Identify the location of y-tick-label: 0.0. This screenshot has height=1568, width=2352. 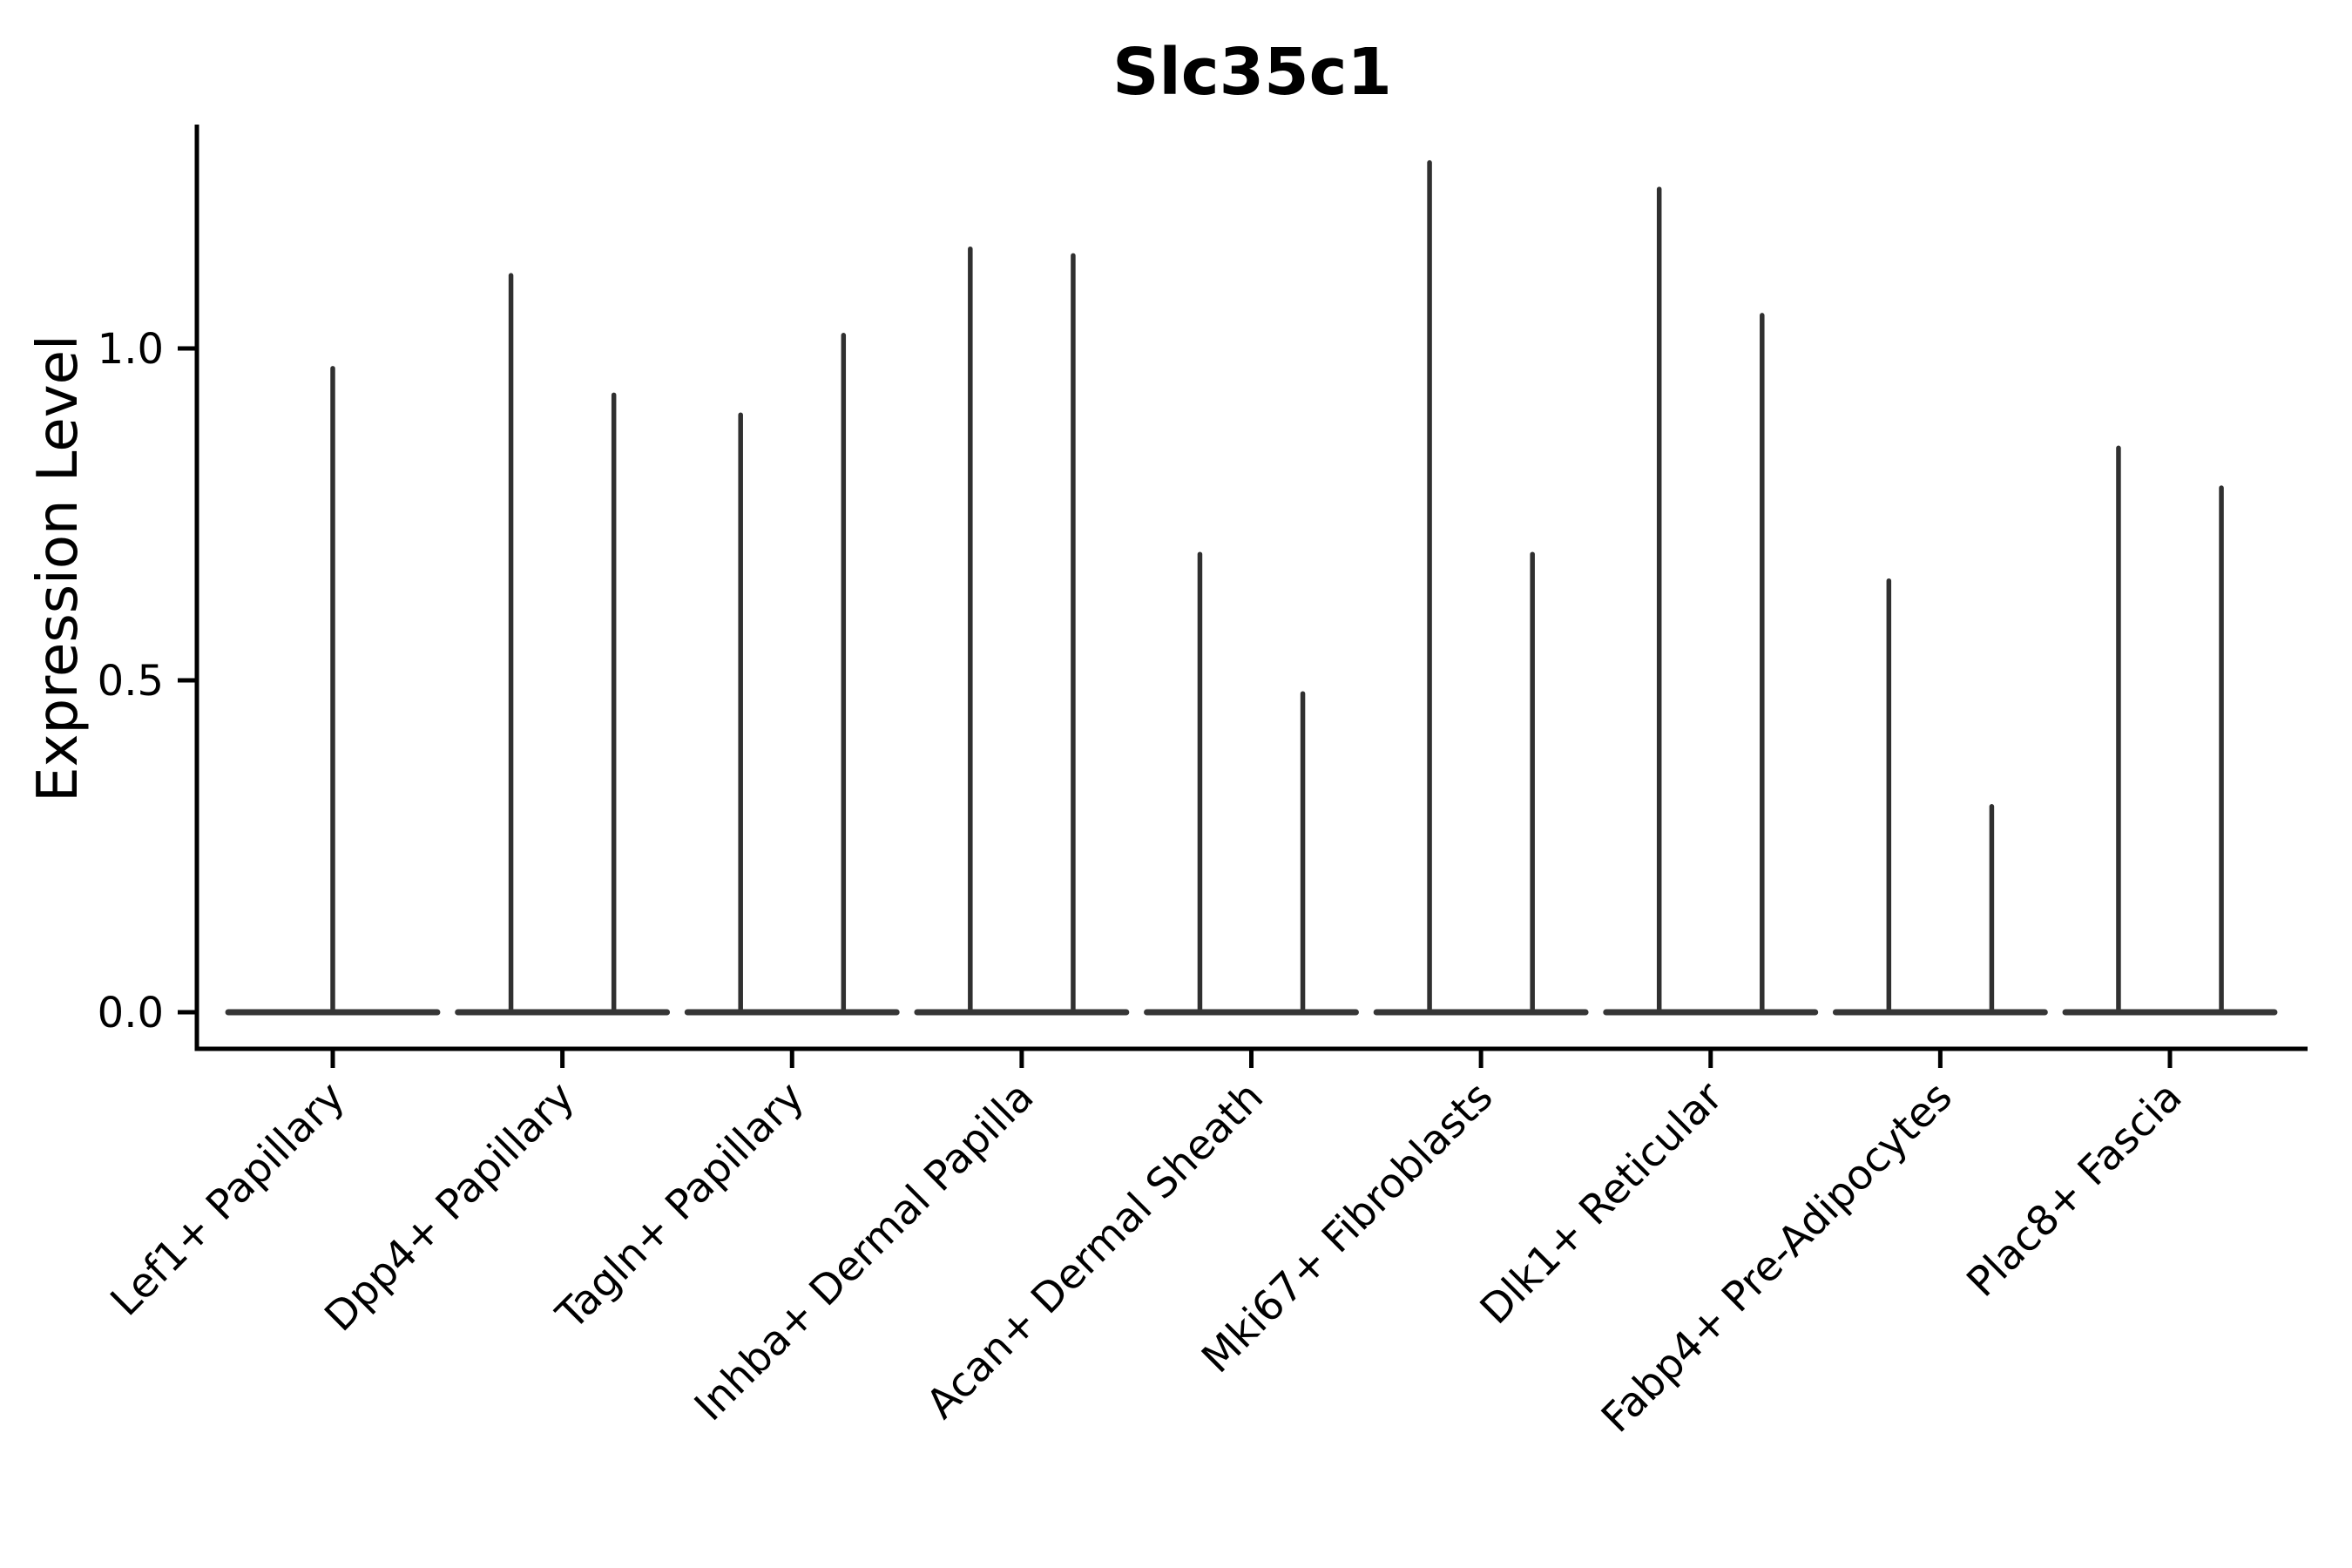
(131, 1013).